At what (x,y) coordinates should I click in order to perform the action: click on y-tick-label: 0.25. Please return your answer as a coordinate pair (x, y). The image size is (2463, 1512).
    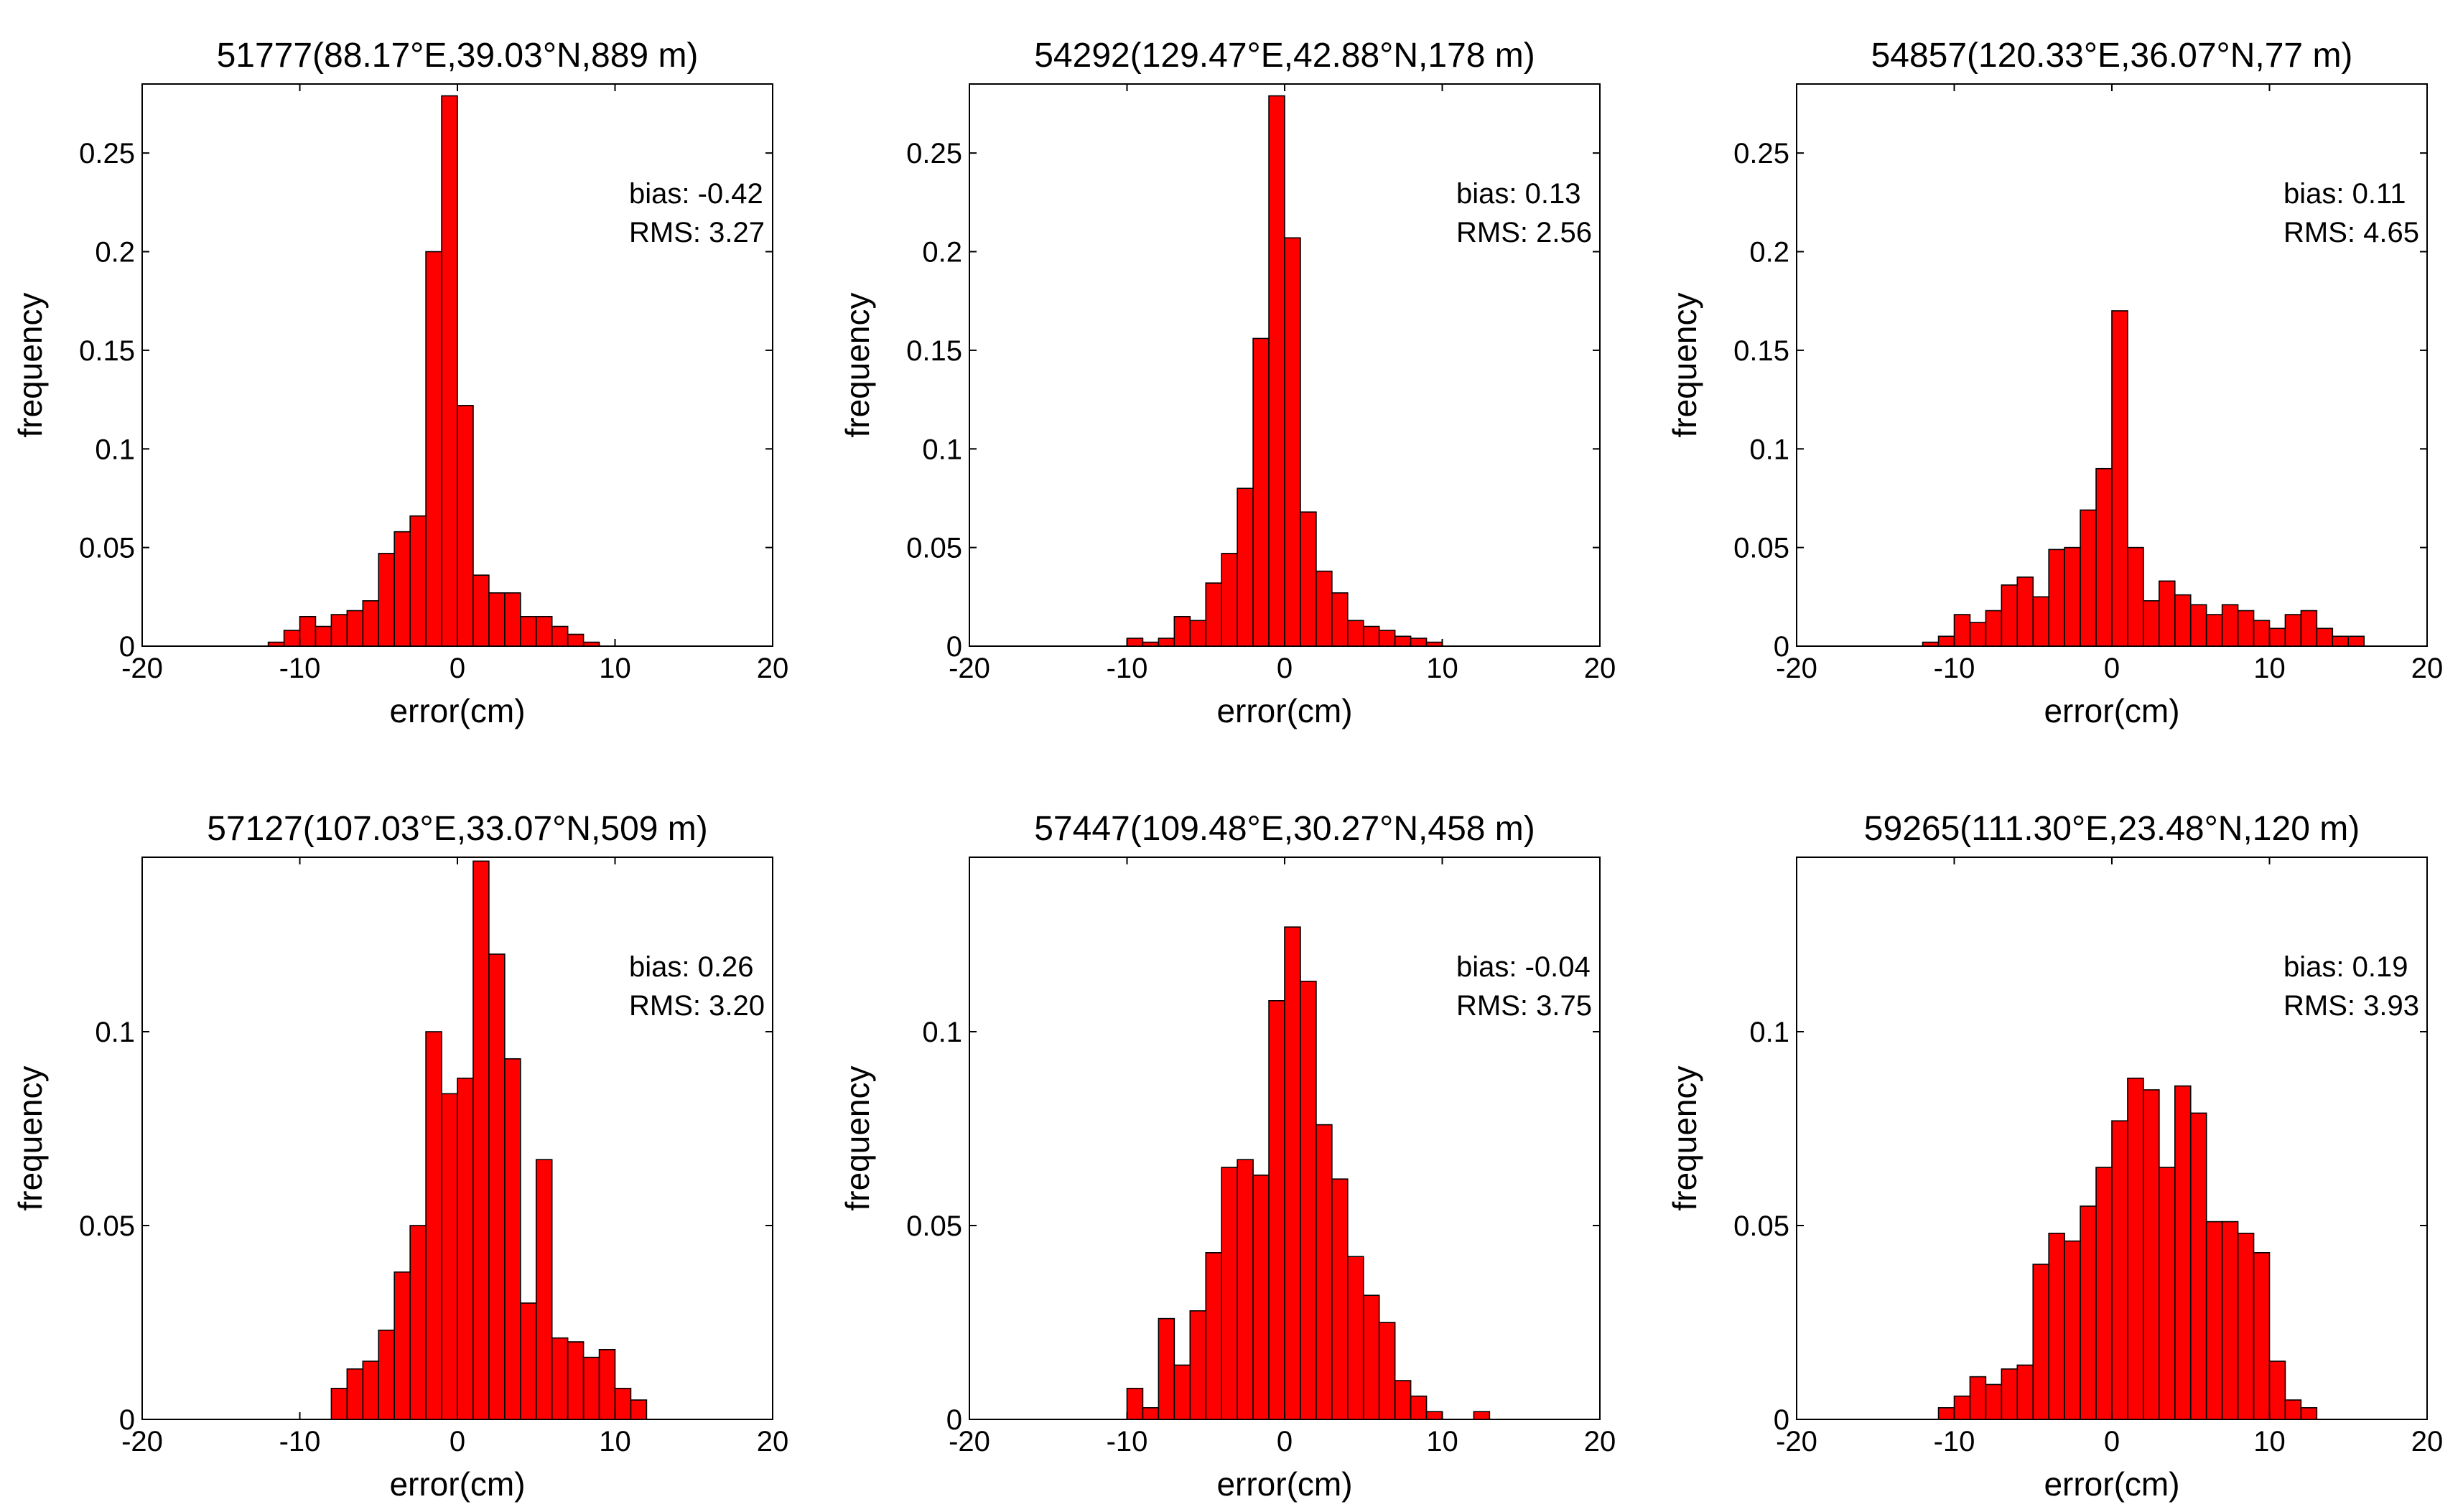
    Looking at the image, I should click on (1761, 153).